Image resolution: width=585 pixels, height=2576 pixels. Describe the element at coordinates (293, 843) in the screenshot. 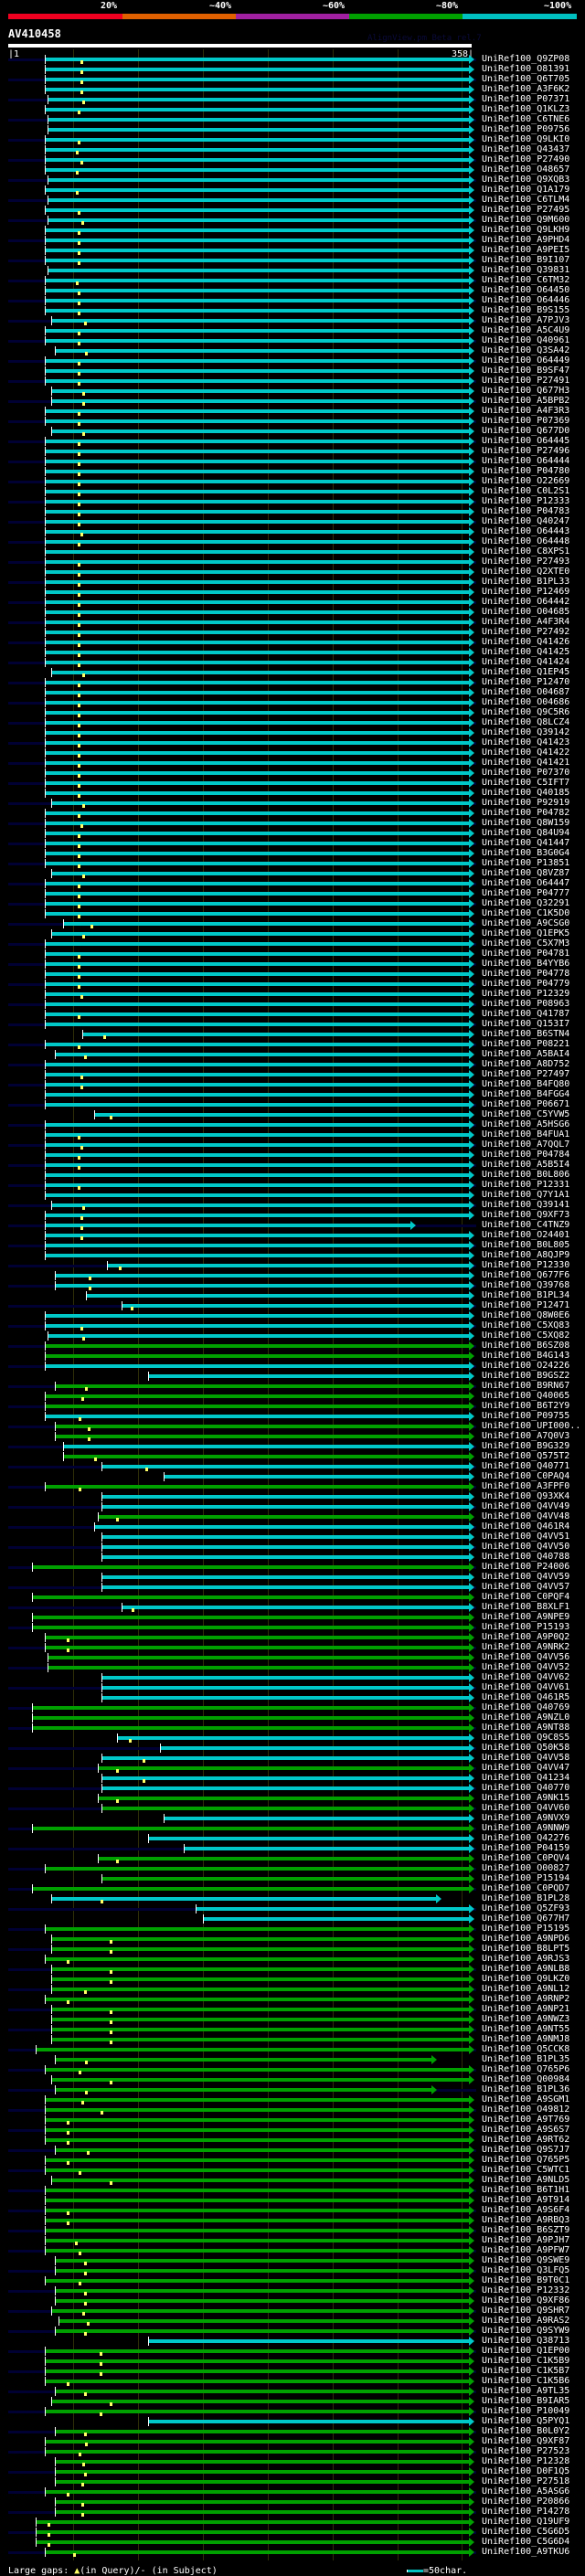

I see `hit-row: UniRef100_Q41447` at that location.